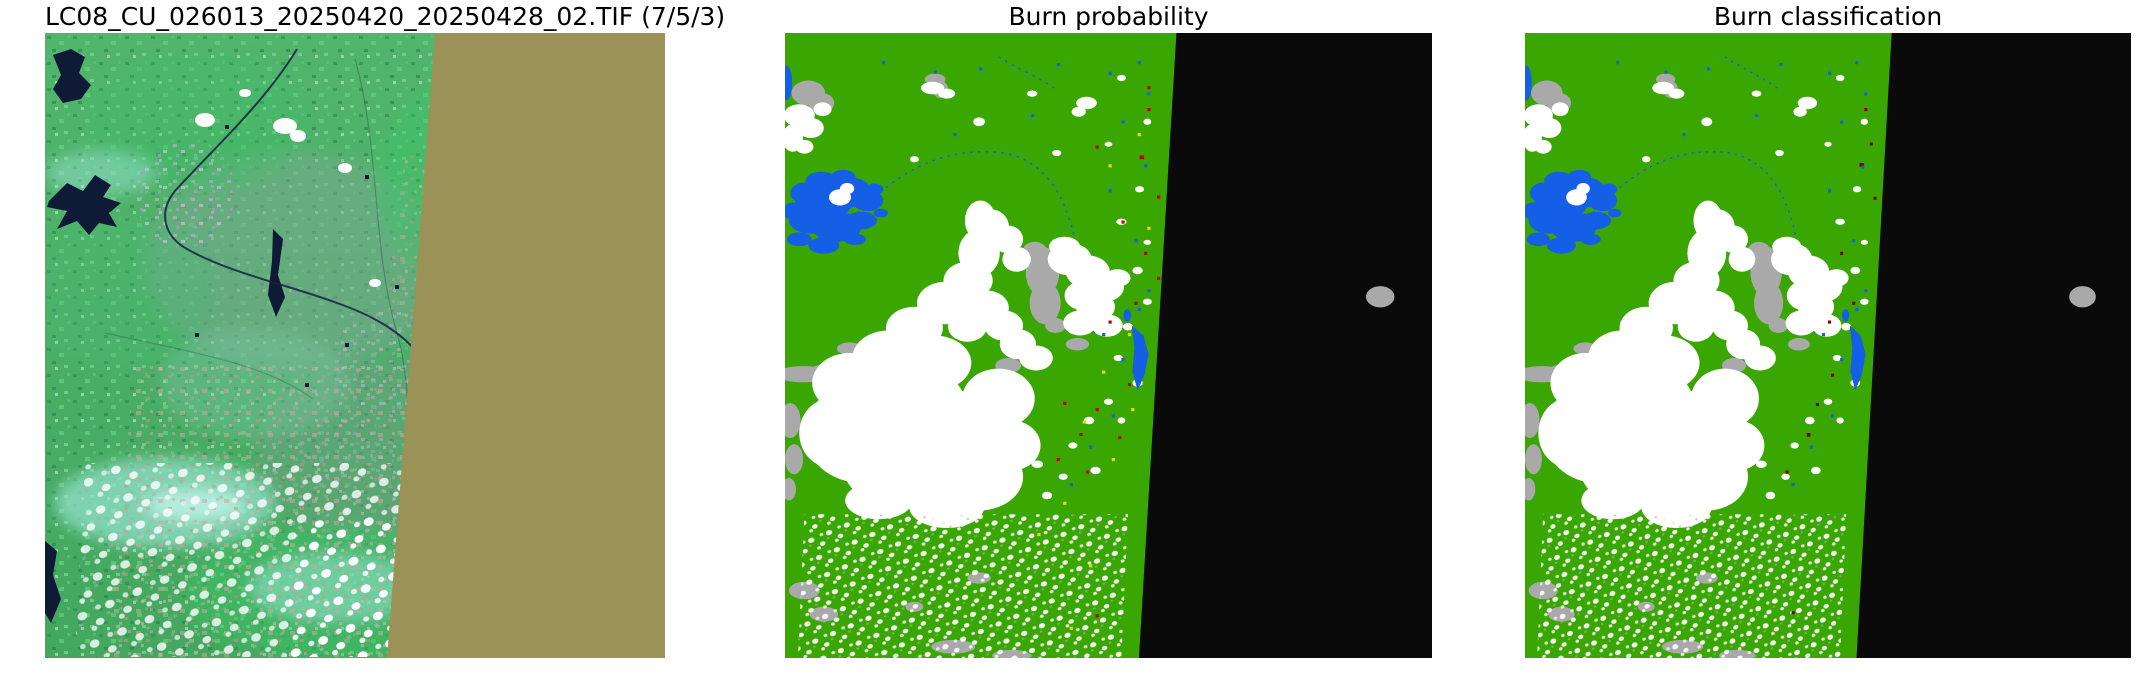 This screenshot has height=676, width=2155. What do you see at coordinates (1828, 16) in the screenshot?
I see `panel-title: Burn classification` at bounding box center [1828, 16].